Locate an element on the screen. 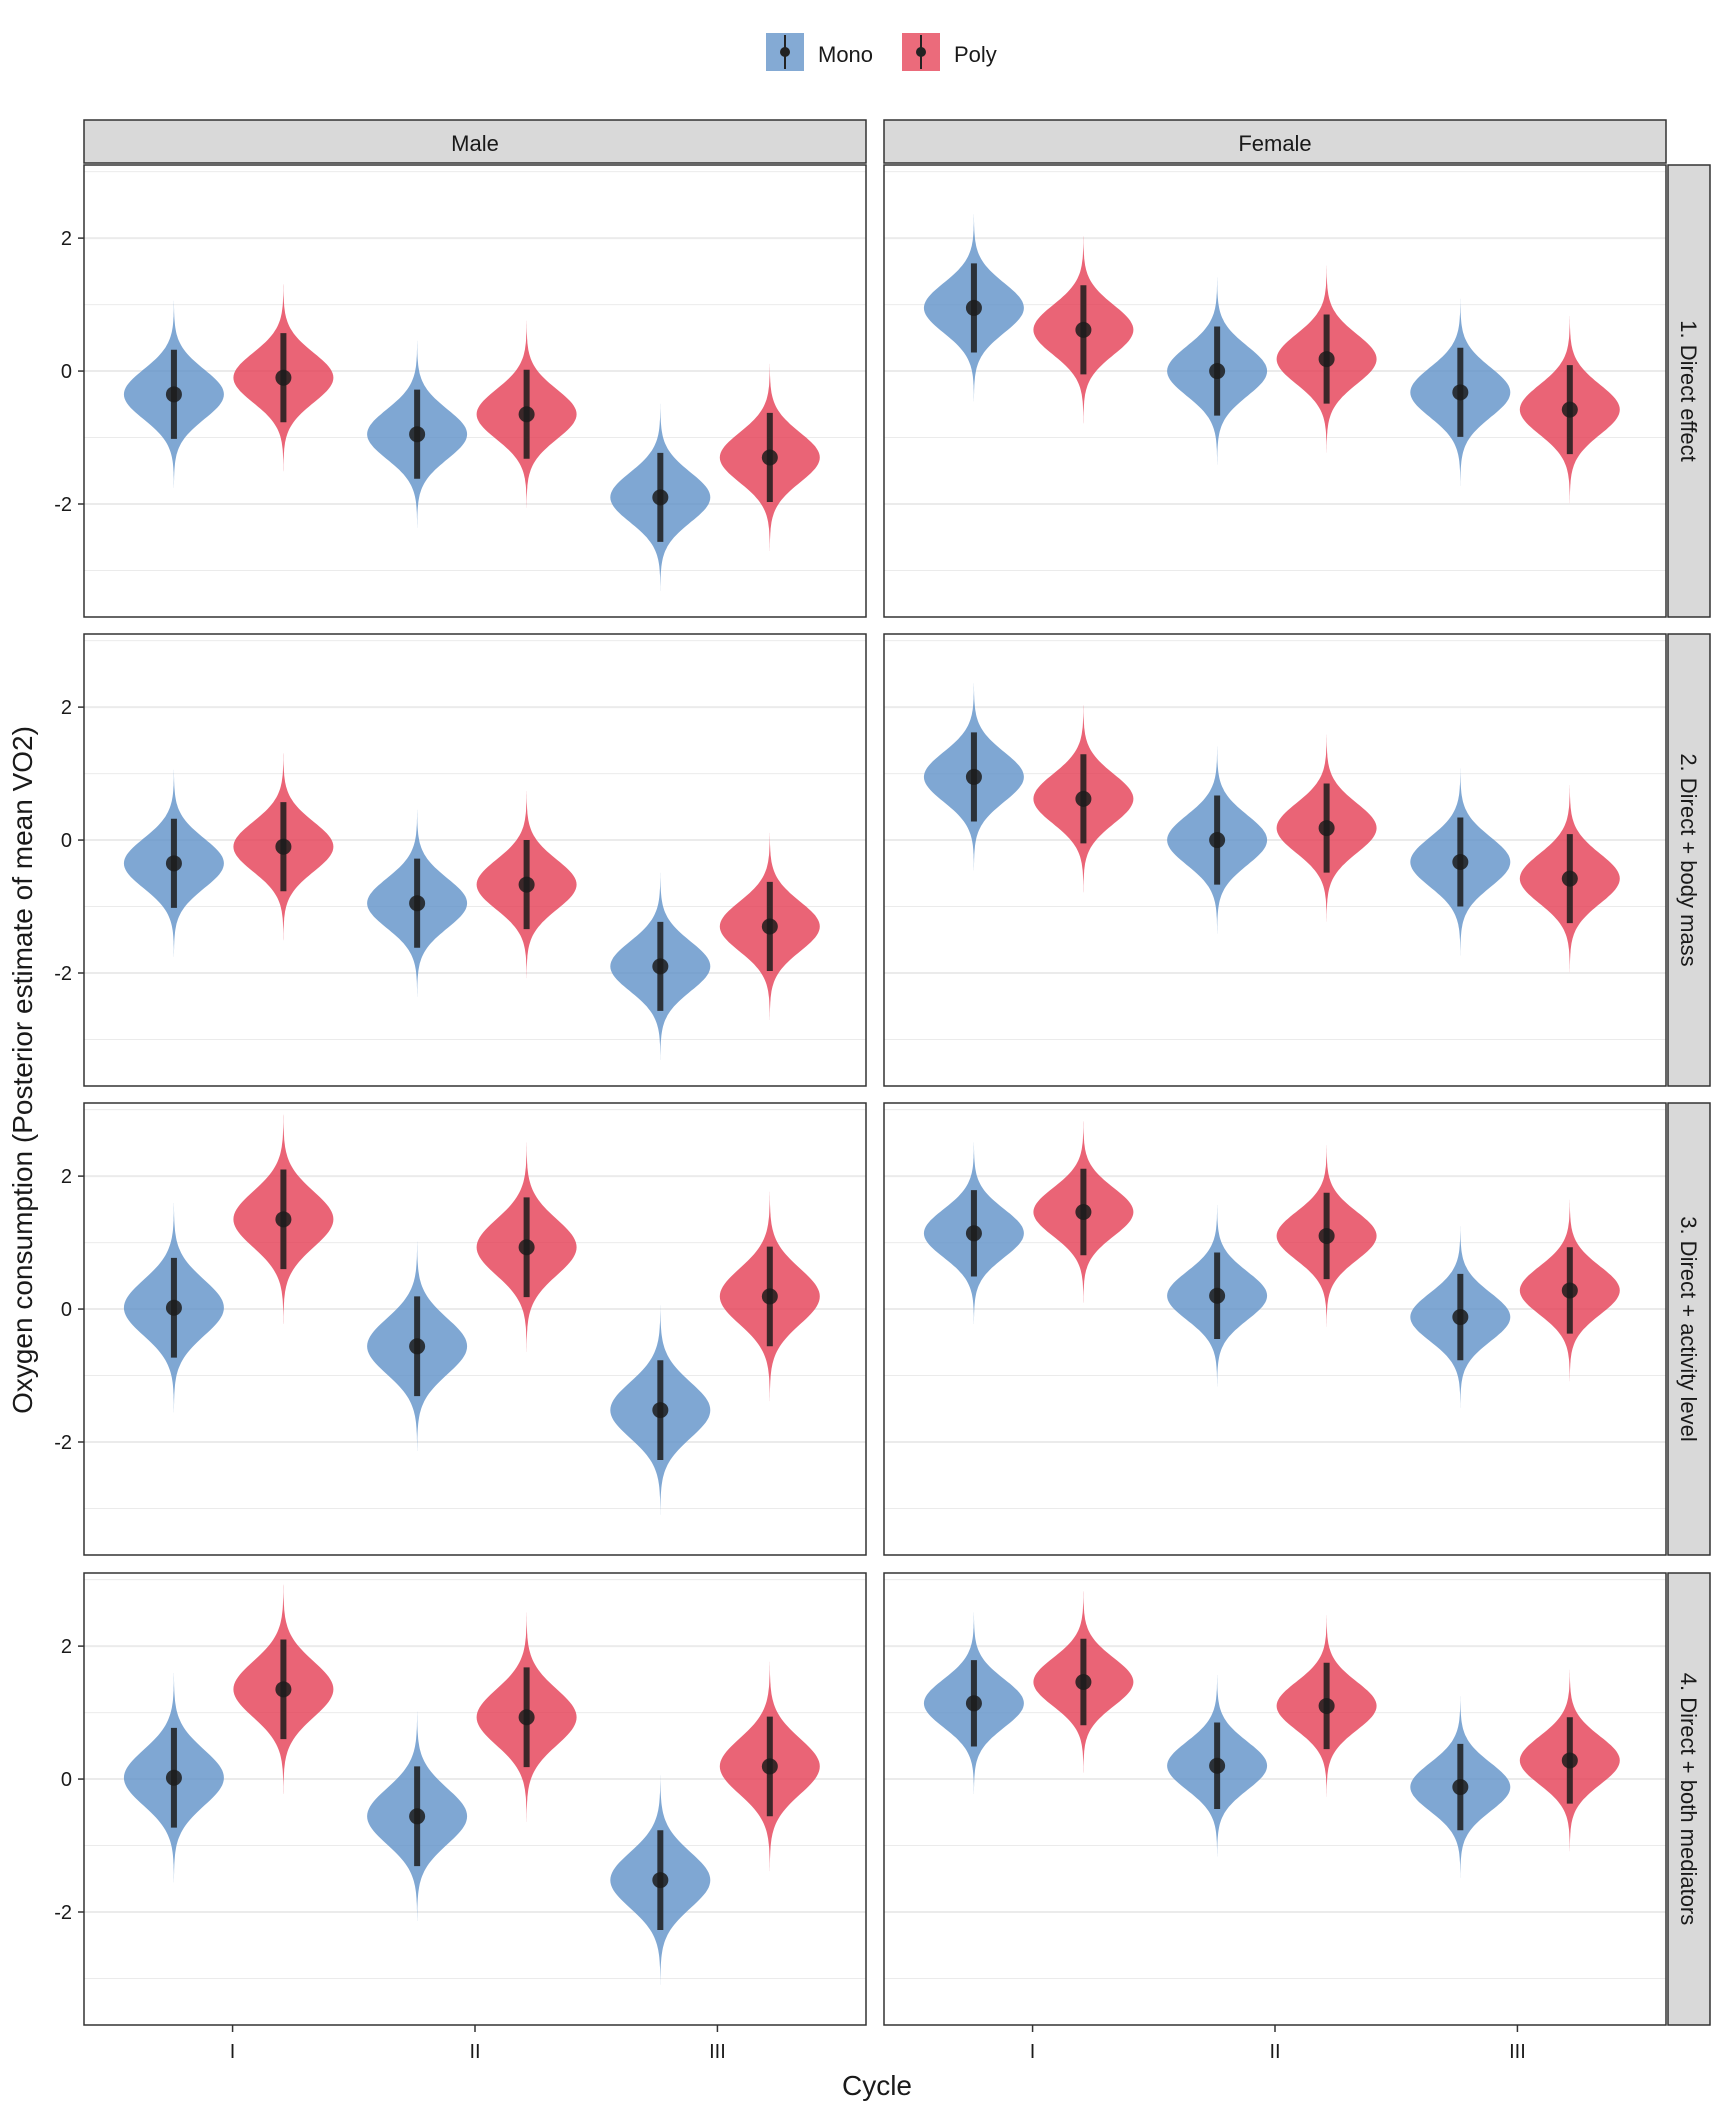 The height and width of the screenshot is (2112, 1728). strip-label-female: Female is located at coordinates (1274, 143).